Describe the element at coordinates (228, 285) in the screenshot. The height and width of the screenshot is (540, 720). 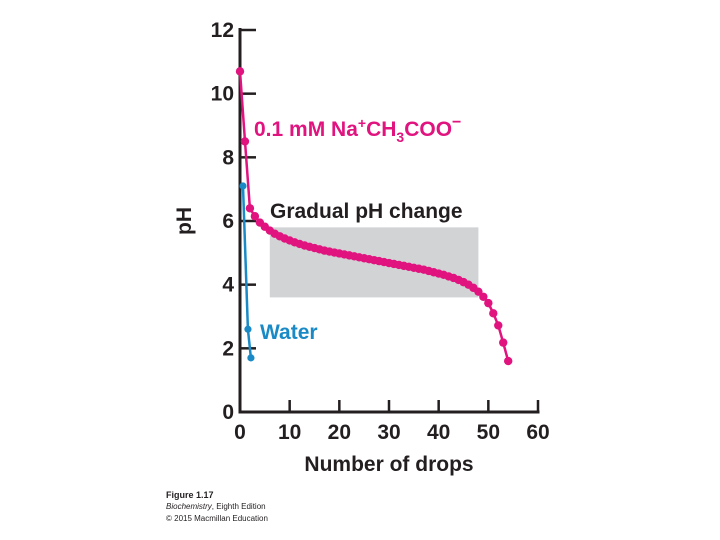
I see `y-tick-label: 4` at that location.